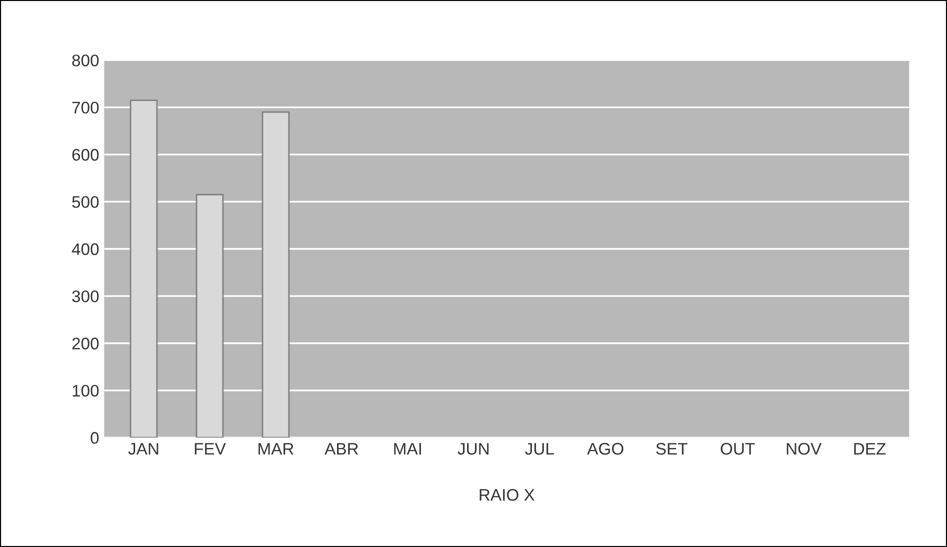 Image resolution: width=947 pixels, height=547 pixels. I want to click on y-tick-label: 0, so click(94, 438).